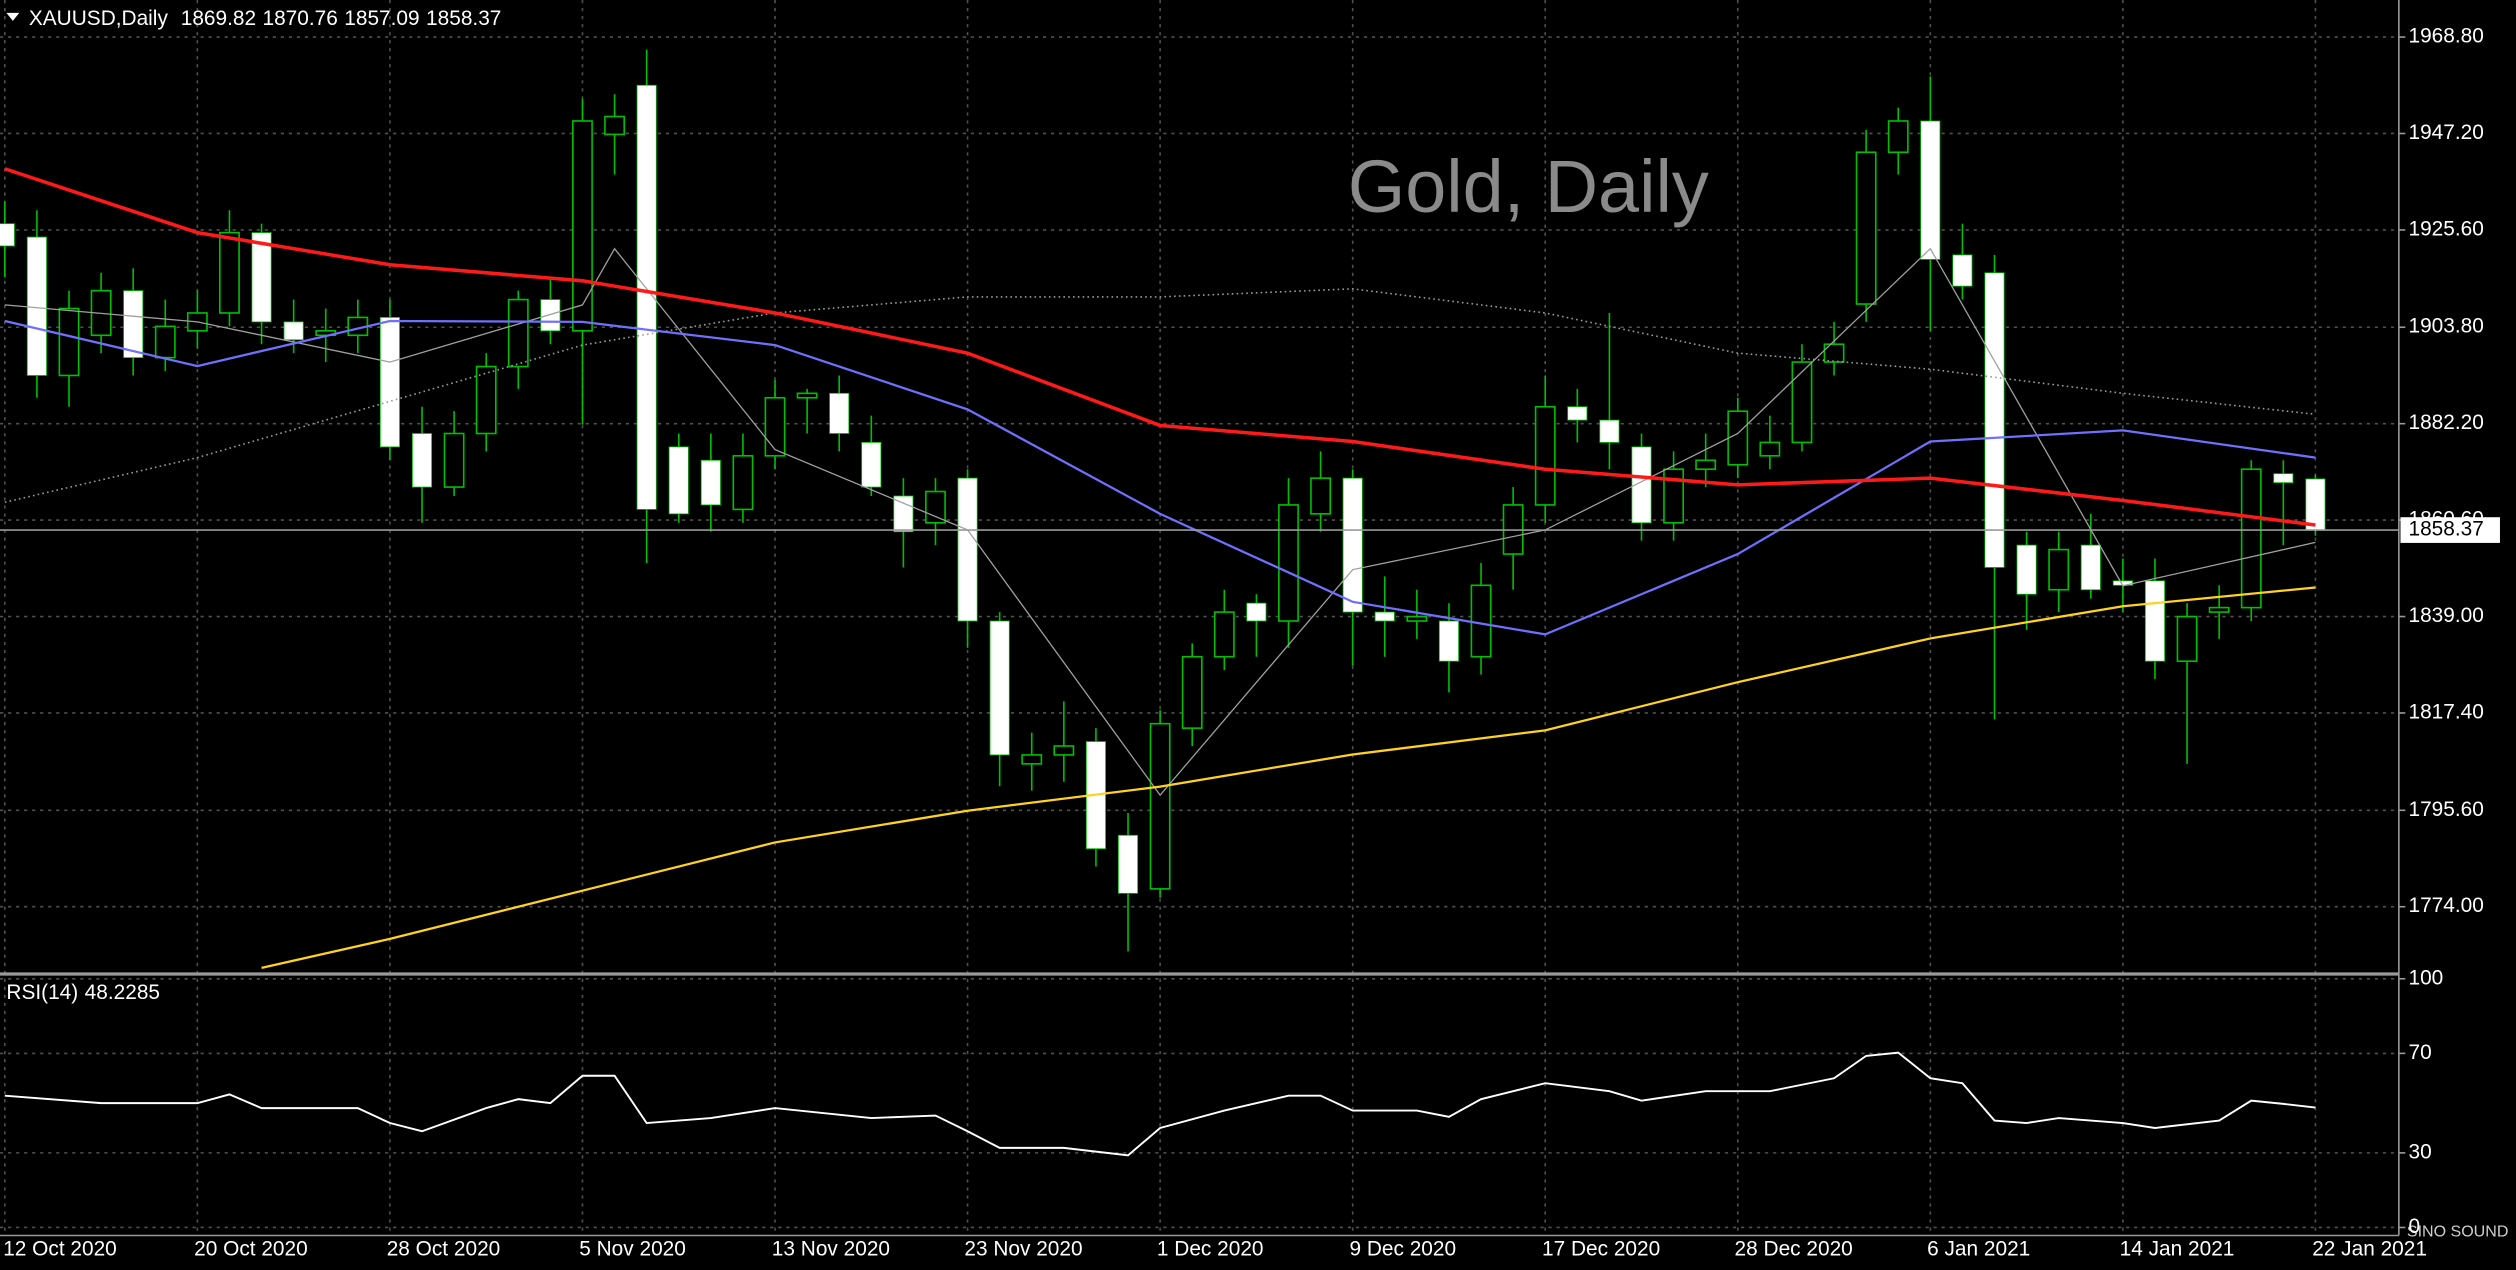 The height and width of the screenshot is (1270, 2516). What do you see at coordinates (2445, 809) in the screenshot?
I see `y-tick-label: 1795.60` at bounding box center [2445, 809].